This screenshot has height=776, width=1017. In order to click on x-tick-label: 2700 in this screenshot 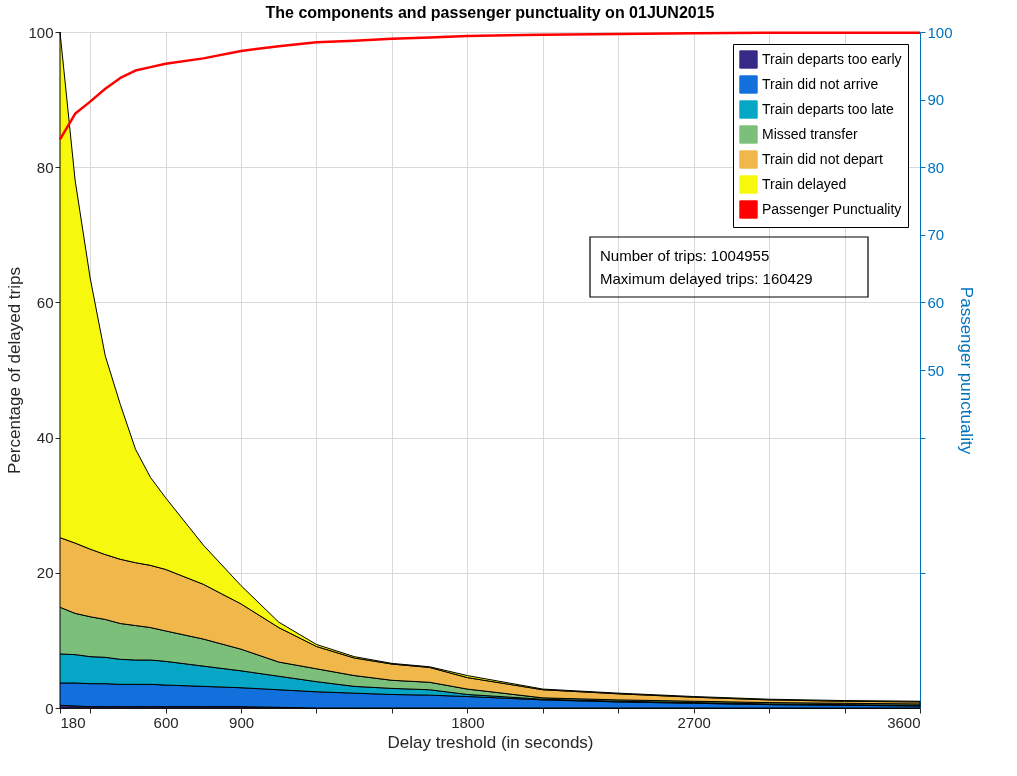, I will do `click(694, 722)`.